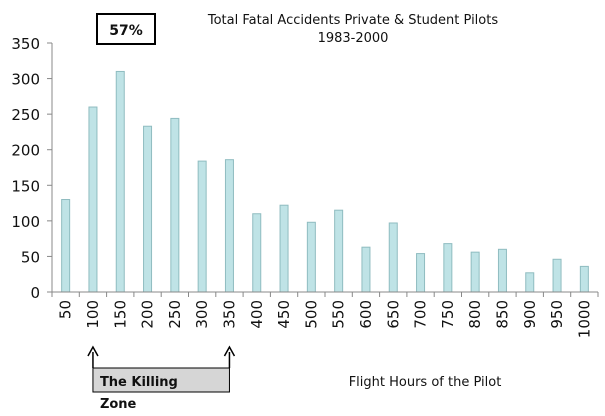  What do you see at coordinates (35, 293) in the screenshot?
I see `y-tick-label: 0` at bounding box center [35, 293].